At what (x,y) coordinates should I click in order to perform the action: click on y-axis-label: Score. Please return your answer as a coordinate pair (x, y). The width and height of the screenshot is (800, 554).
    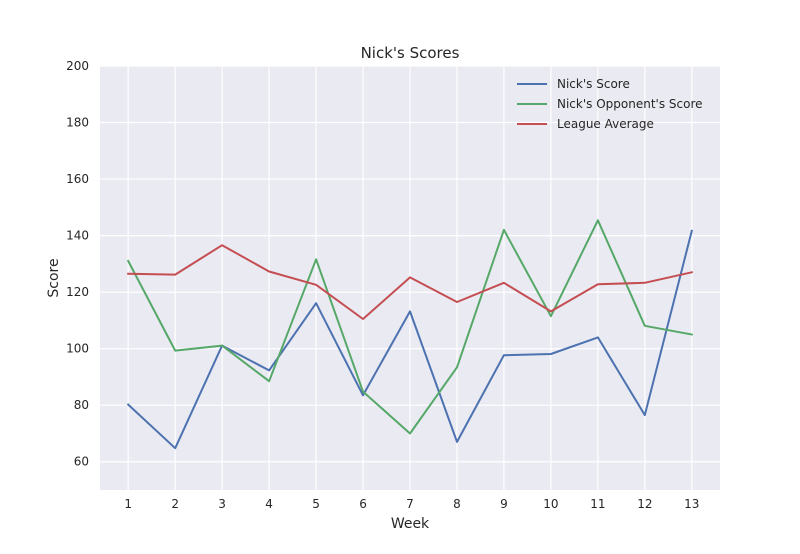
    Looking at the image, I should click on (54, 277).